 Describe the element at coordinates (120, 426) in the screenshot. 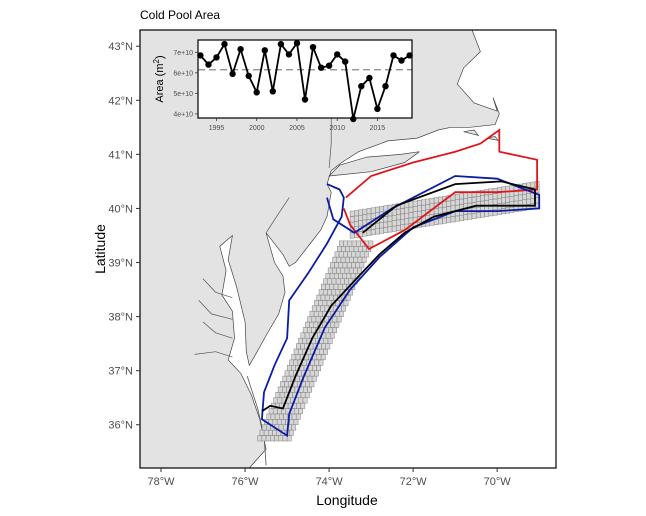

I see `y-tick-label: 36°N` at that location.